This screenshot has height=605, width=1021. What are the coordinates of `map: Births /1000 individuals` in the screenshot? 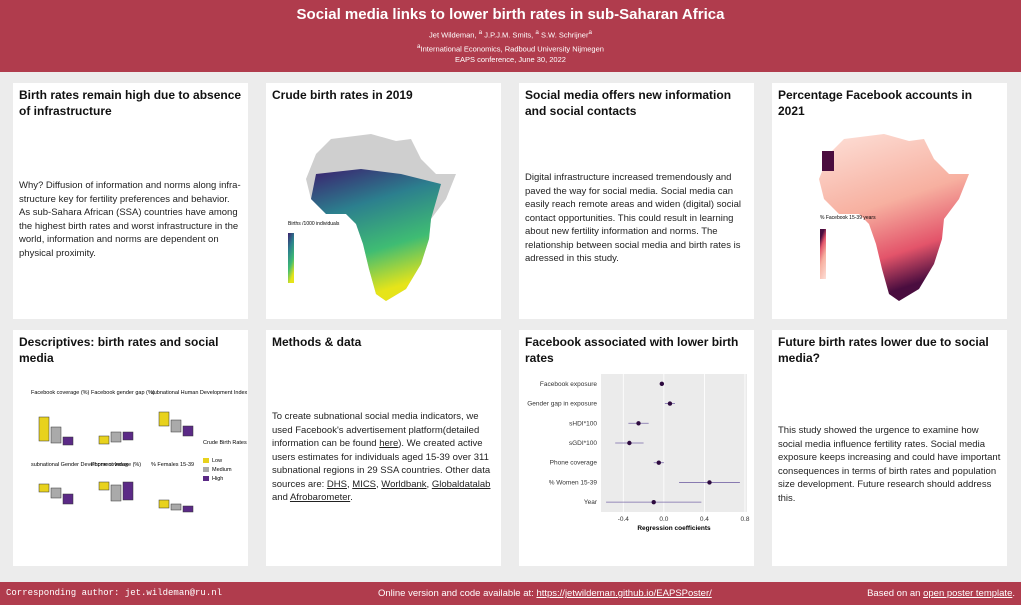 It's located at (372, 217).